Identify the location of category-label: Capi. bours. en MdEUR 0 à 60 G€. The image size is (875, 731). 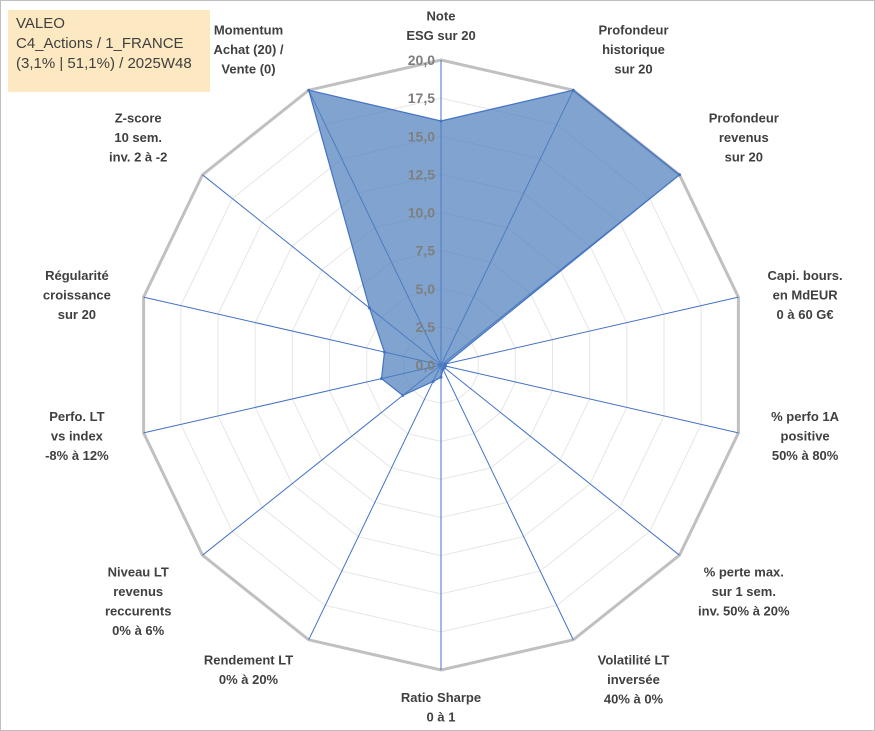
(805, 295).